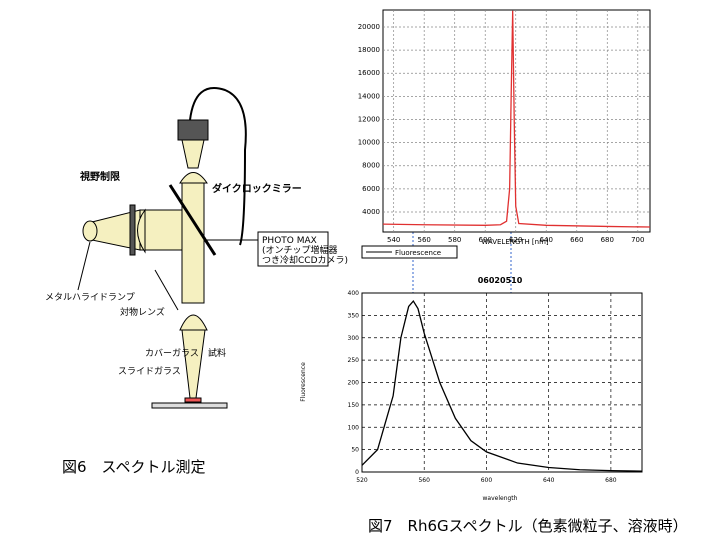 This screenshot has height=540, width=720. Describe the element at coordinates (354, 315) in the screenshot. I see `y-tick-label: 350` at that location.